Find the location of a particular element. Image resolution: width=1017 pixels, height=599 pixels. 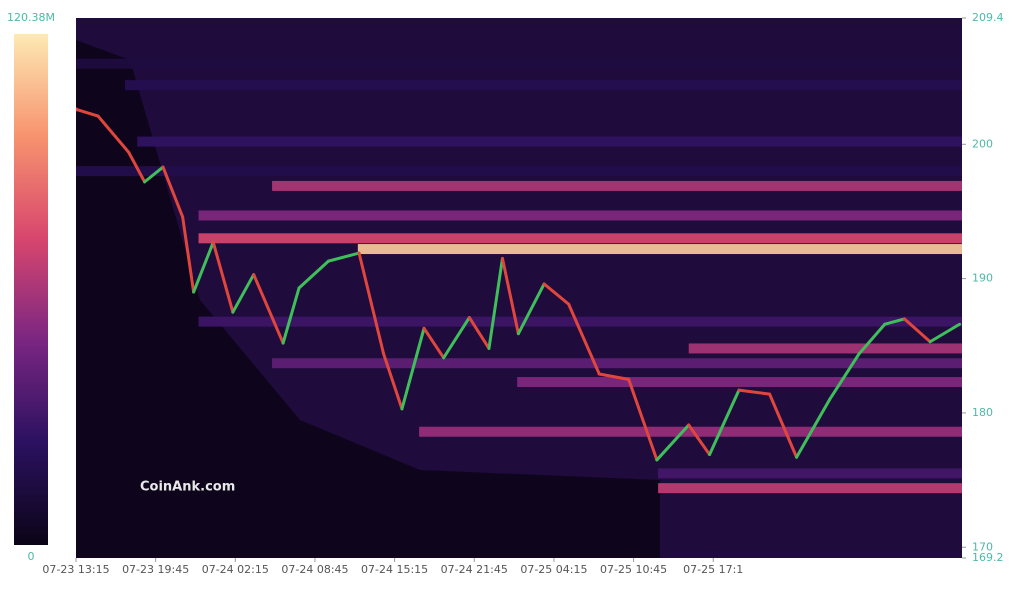

x-tick-label: 07-24 08:45 is located at coordinates (314, 569).